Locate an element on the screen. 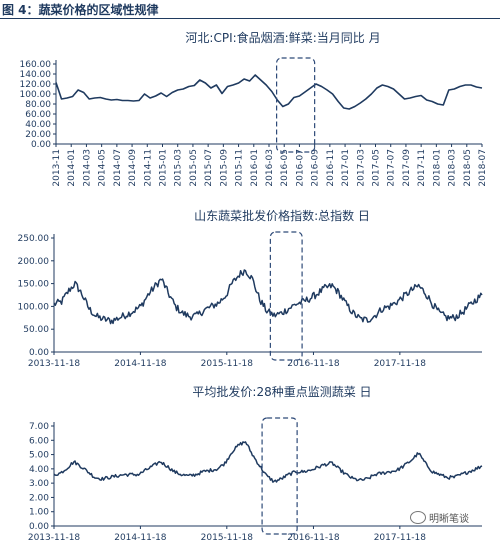 The width and height of the screenshot is (500, 542). x-tick-label: 2014-11 is located at coordinates (148, 168).